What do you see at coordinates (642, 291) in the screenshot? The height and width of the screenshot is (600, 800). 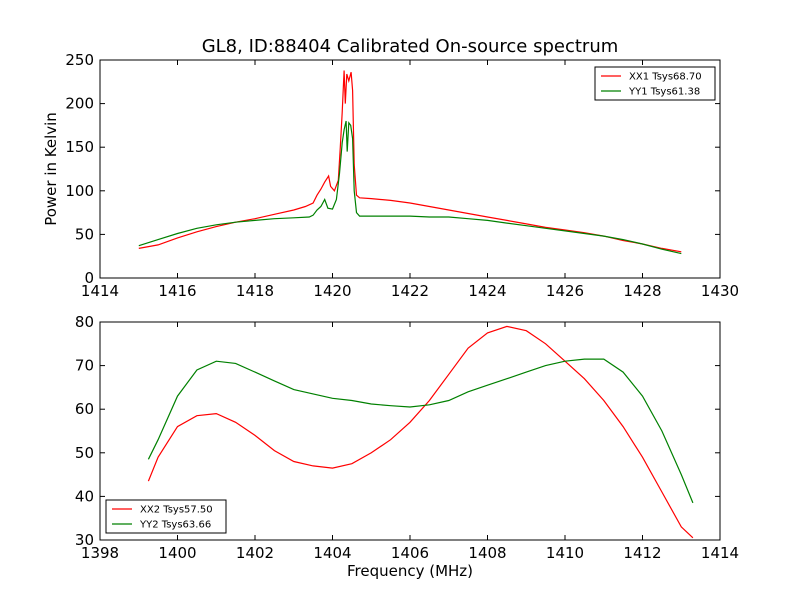 I see `x-tick-label: 1428` at bounding box center [642, 291].